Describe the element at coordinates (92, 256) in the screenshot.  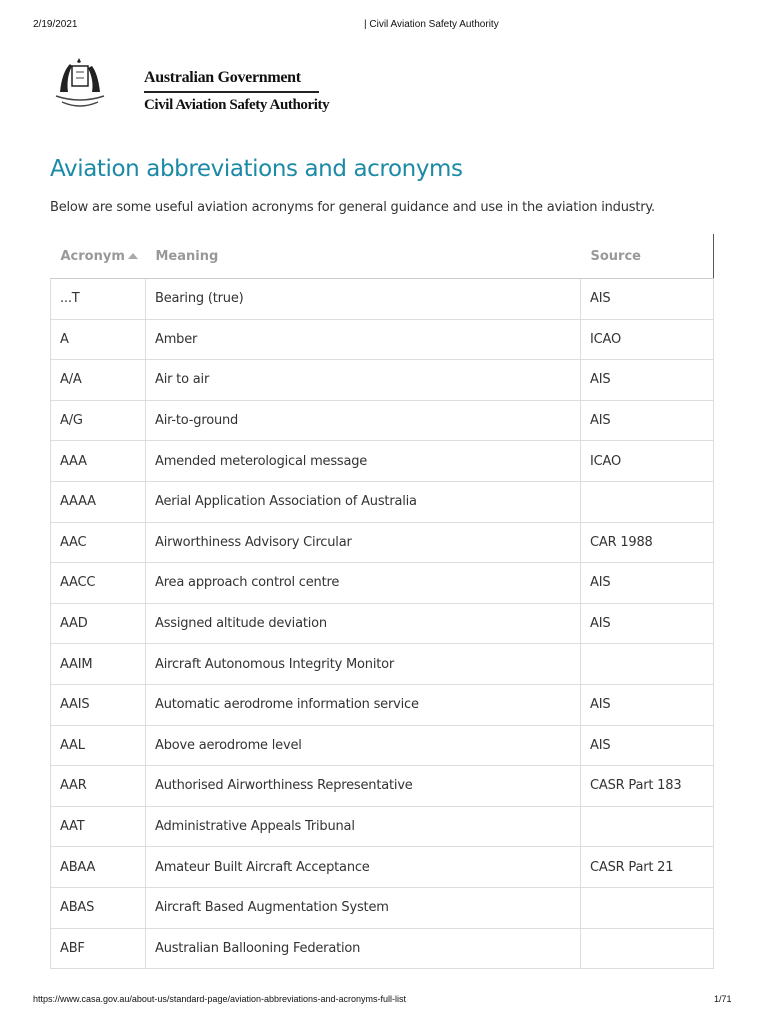
I see `column-label: Acronym` at that location.